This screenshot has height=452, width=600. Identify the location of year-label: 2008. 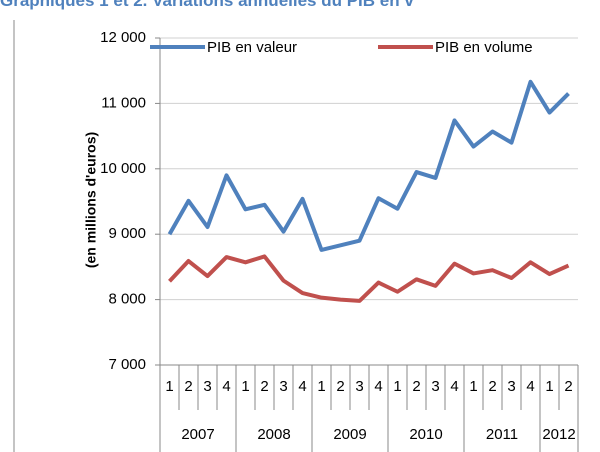
(273, 434).